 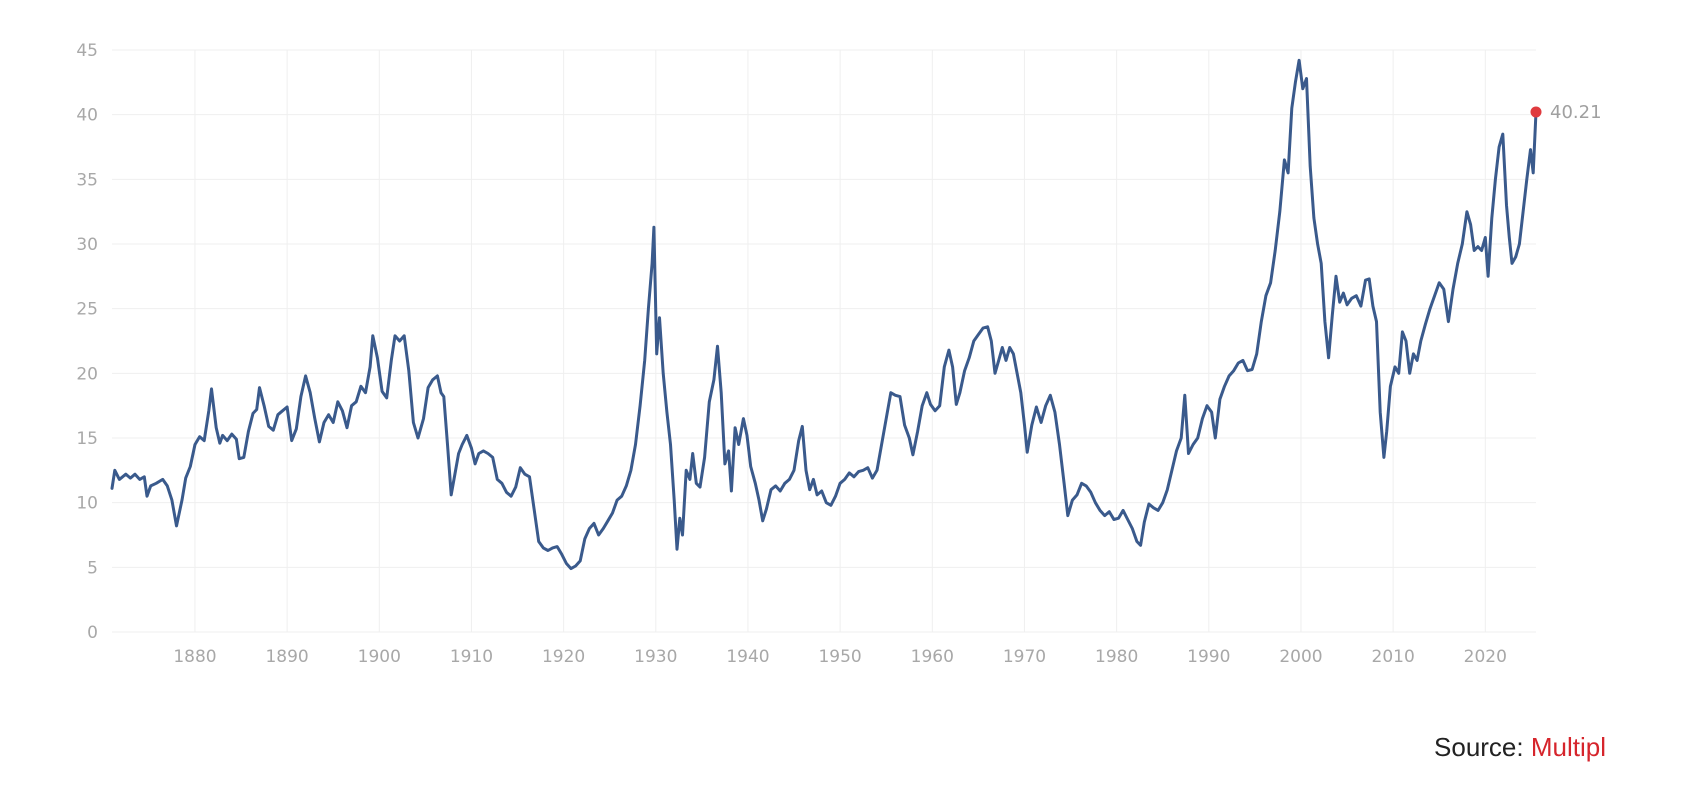 I want to click on x-tick-label: 1970, so click(x=1024, y=657).